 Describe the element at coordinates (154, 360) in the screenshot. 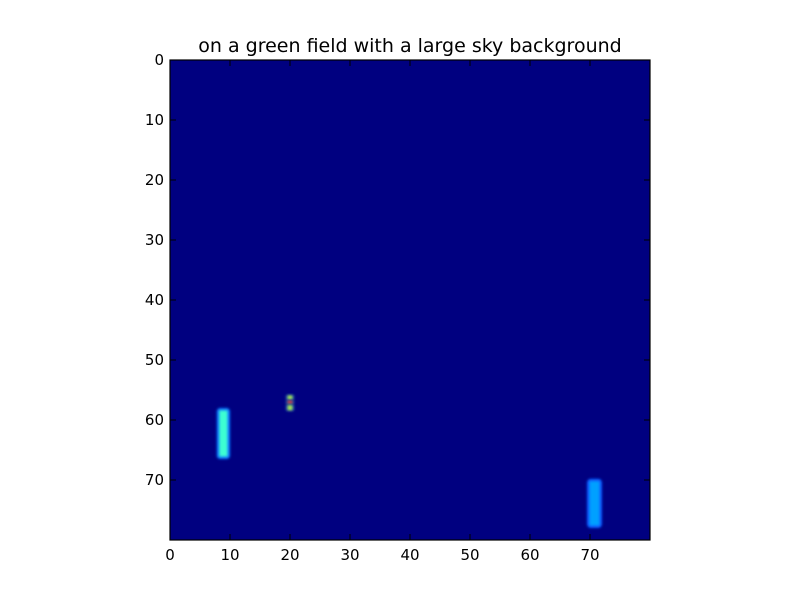

I see `y-tick-label: 50` at that location.